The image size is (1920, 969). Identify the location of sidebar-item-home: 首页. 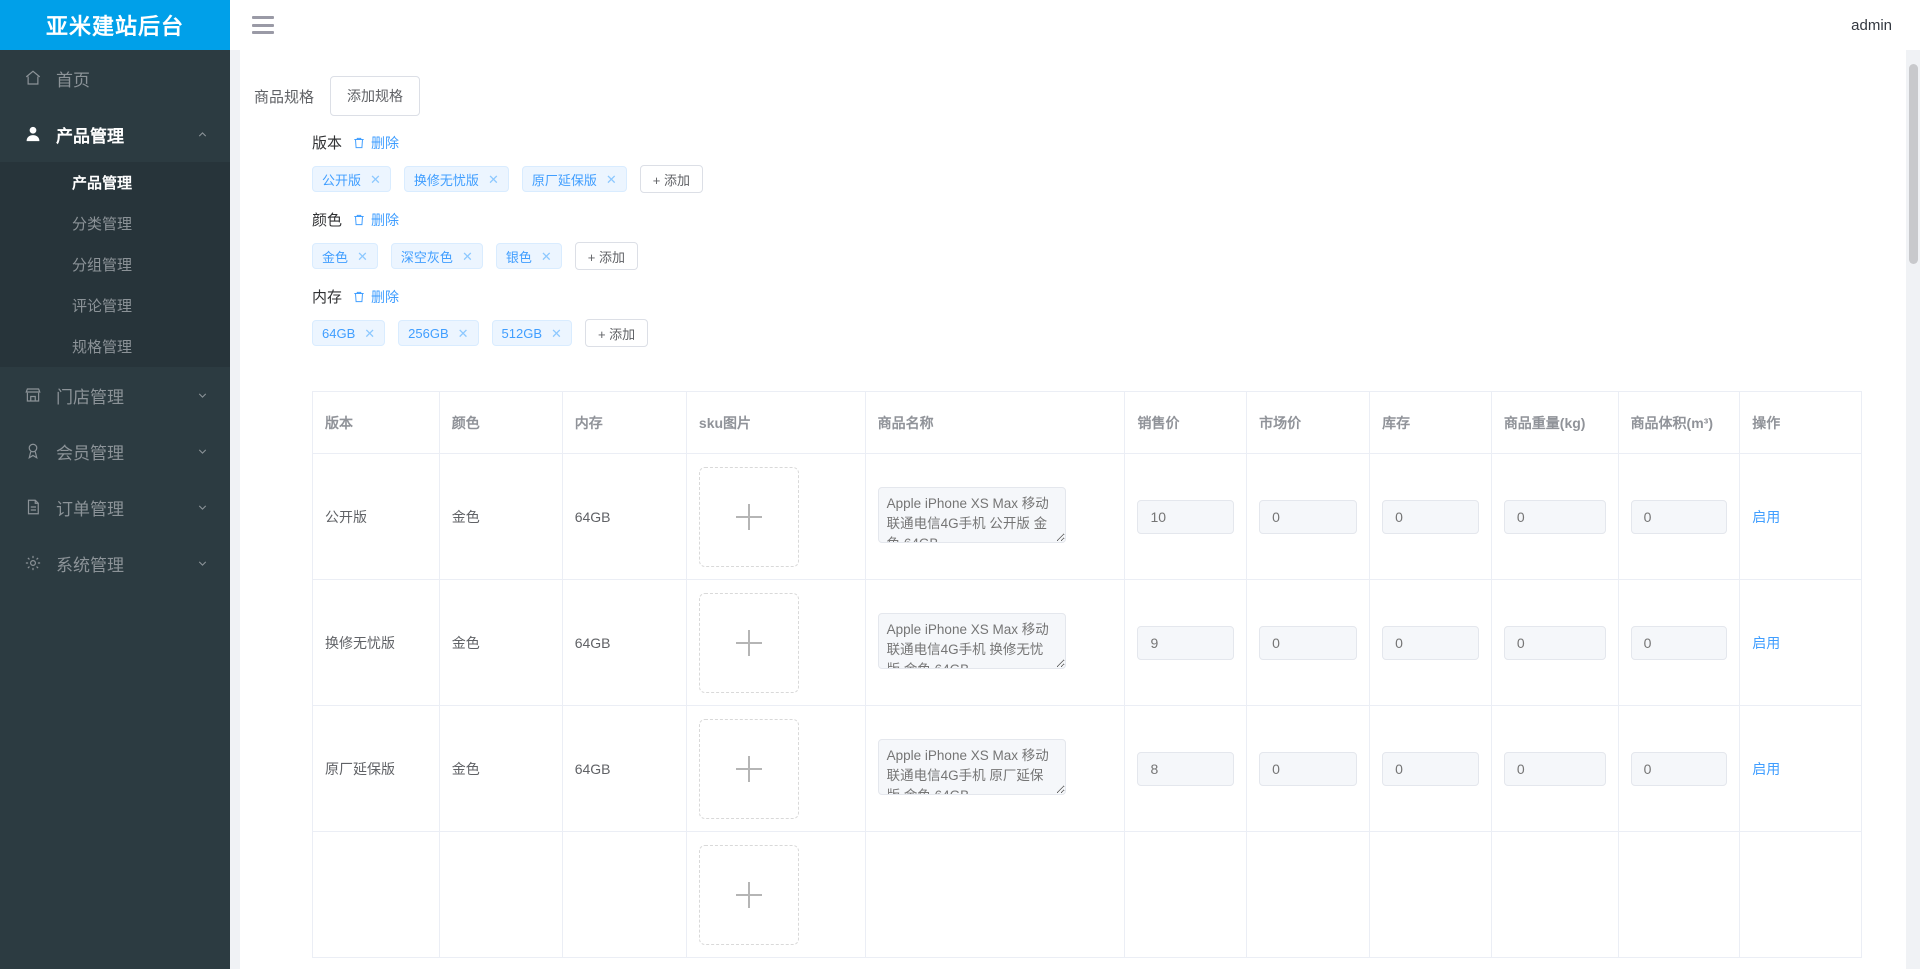
(115, 78).